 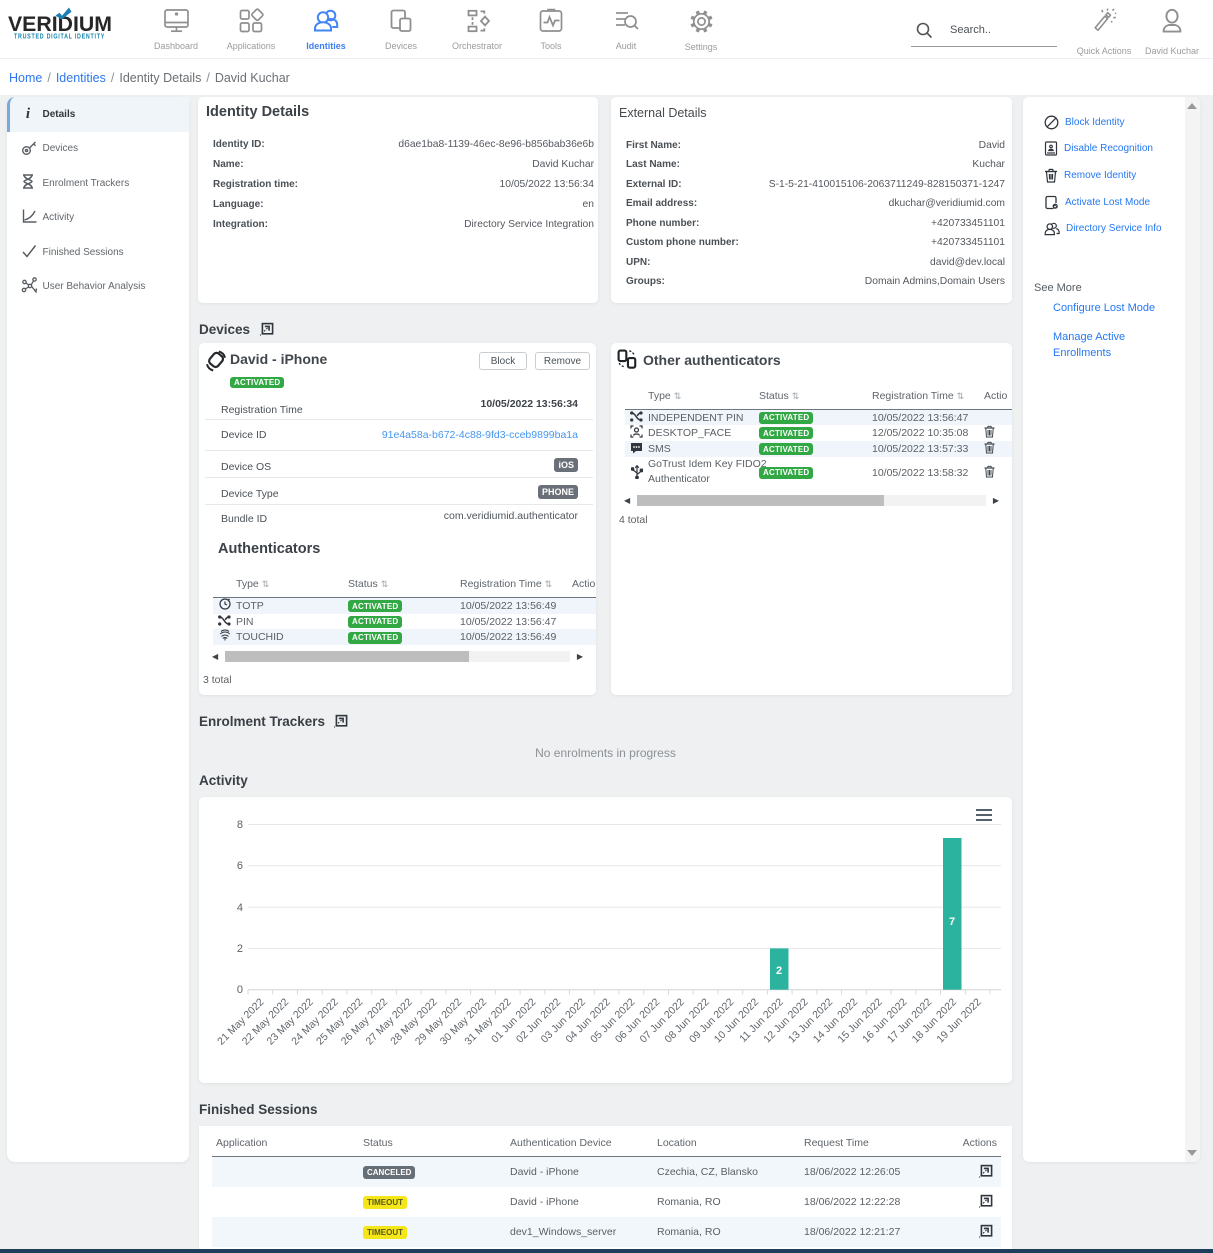 I want to click on svg-text: 0, so click(x=240, y=990).